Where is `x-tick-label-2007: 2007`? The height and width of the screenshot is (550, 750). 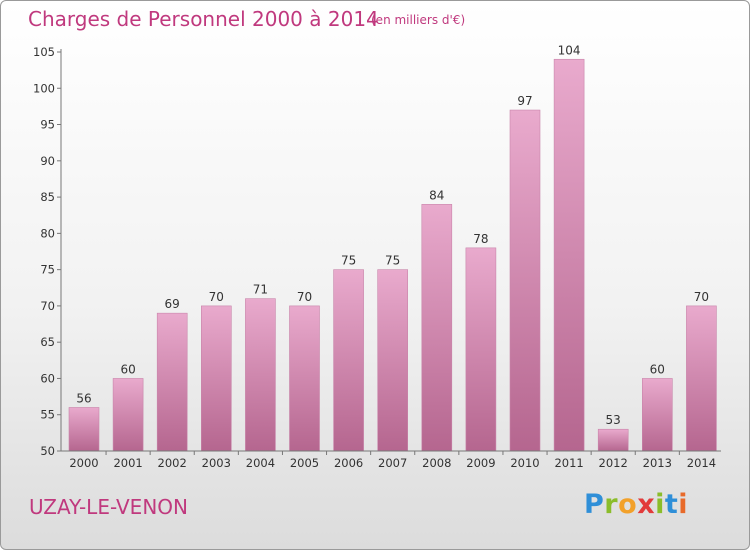
x-tick-label-2007: 2007 is located at coordinates (392, 463).